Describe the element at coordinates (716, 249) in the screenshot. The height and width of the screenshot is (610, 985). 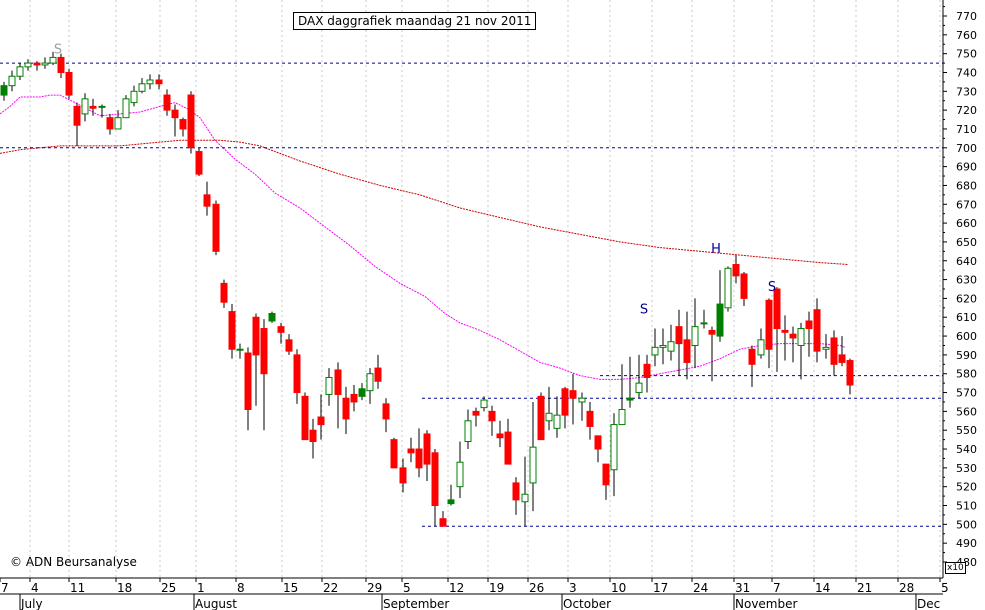
I see `annotation-2: H` at that location.